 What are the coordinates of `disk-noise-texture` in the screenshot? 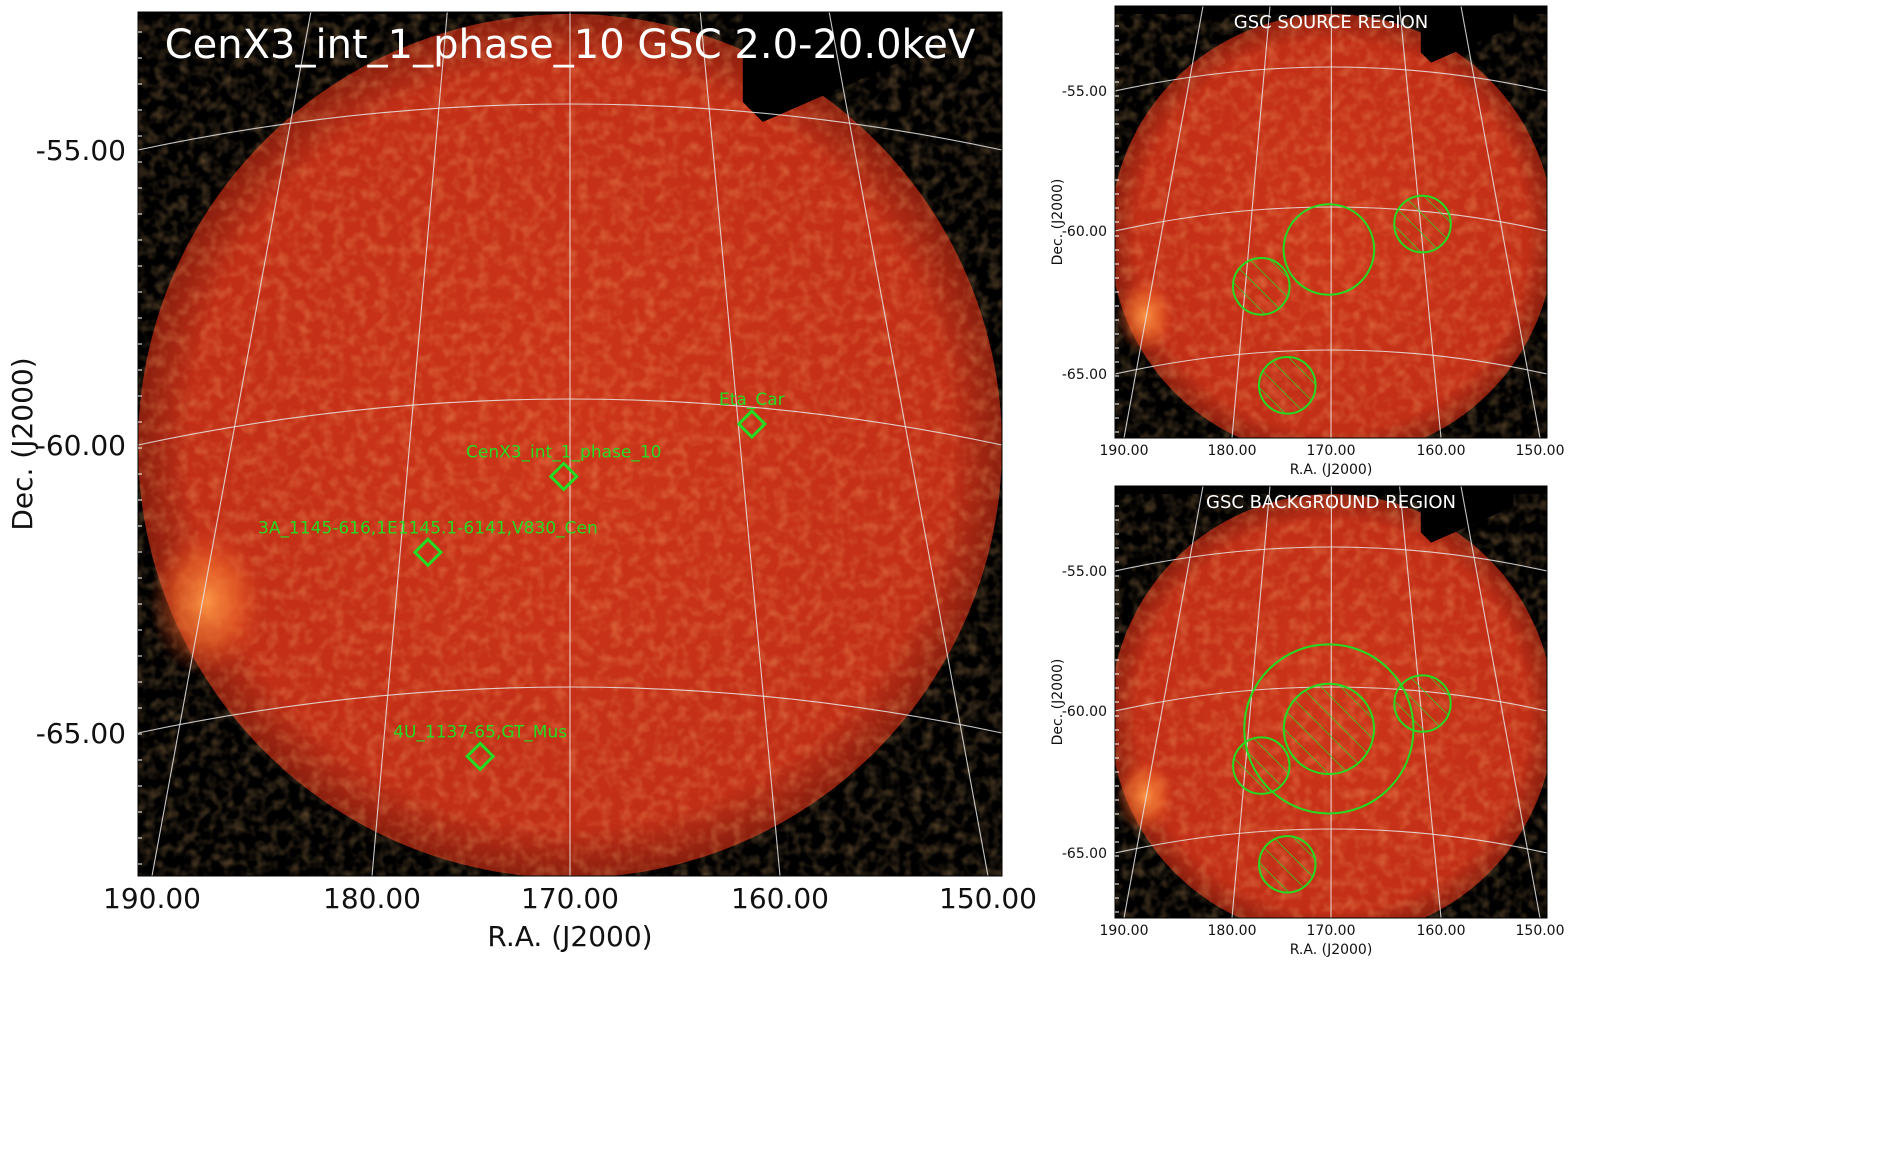 It's located at (1331, 226).